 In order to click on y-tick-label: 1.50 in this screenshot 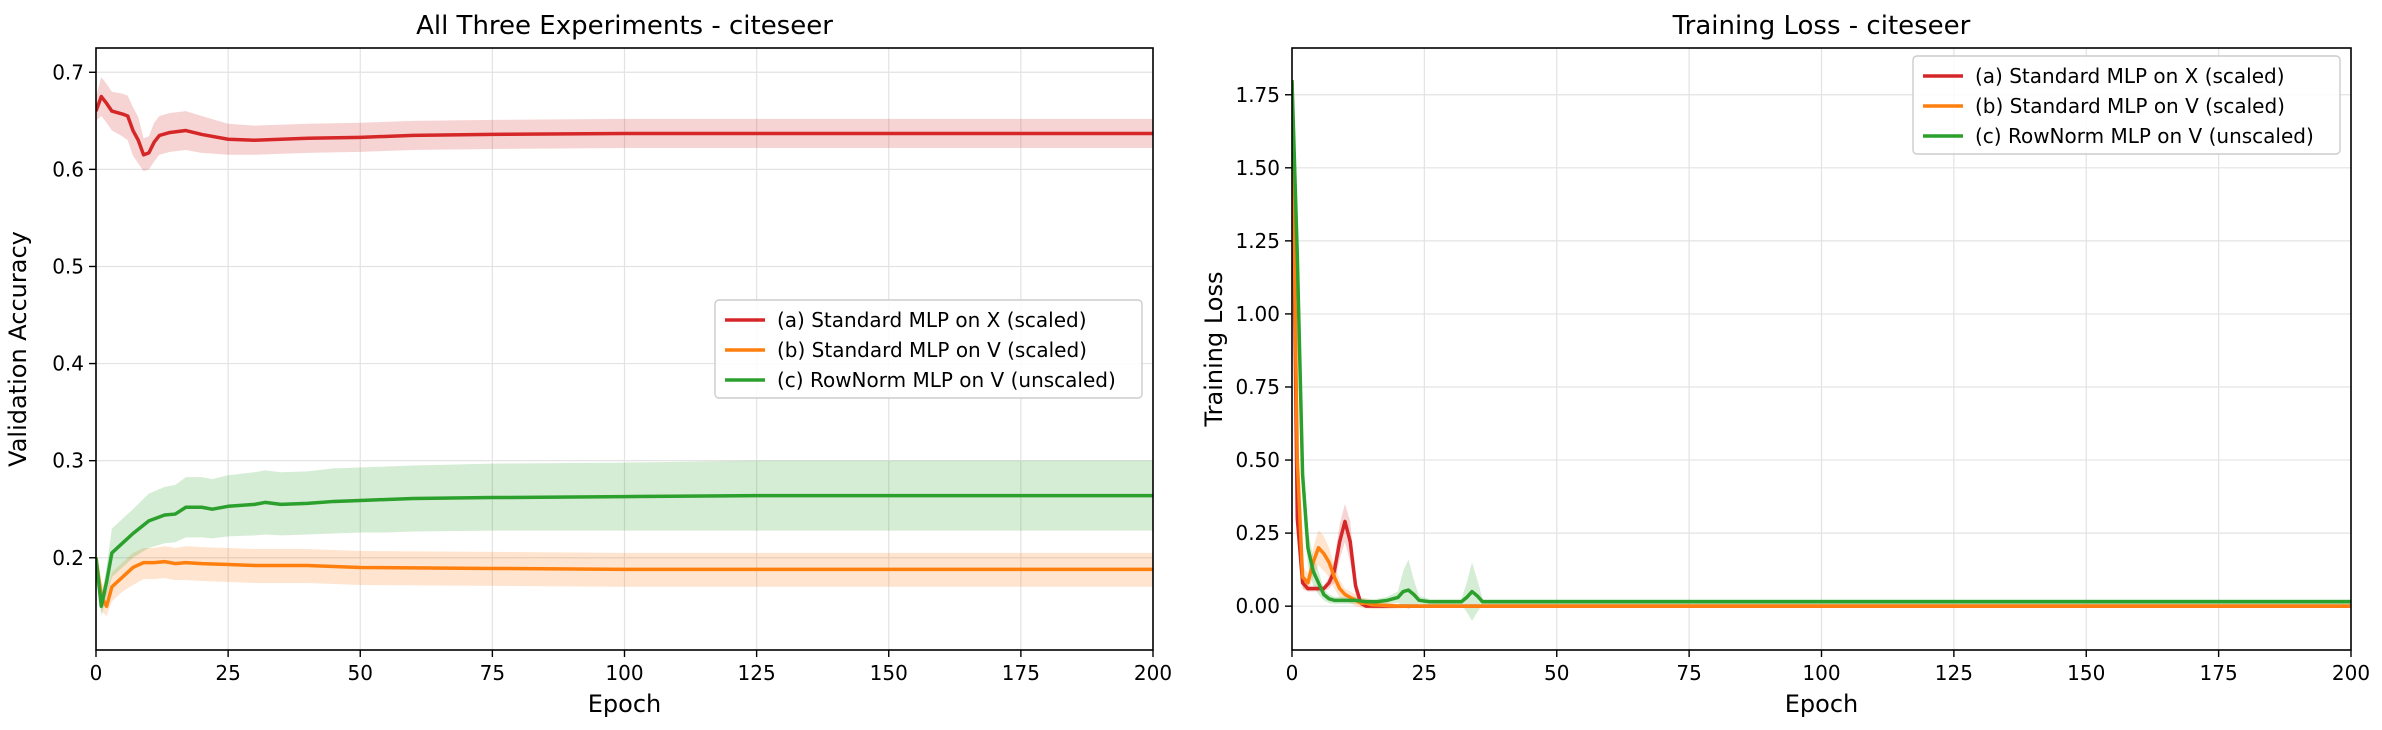, I will do `click(1257, 168)`.